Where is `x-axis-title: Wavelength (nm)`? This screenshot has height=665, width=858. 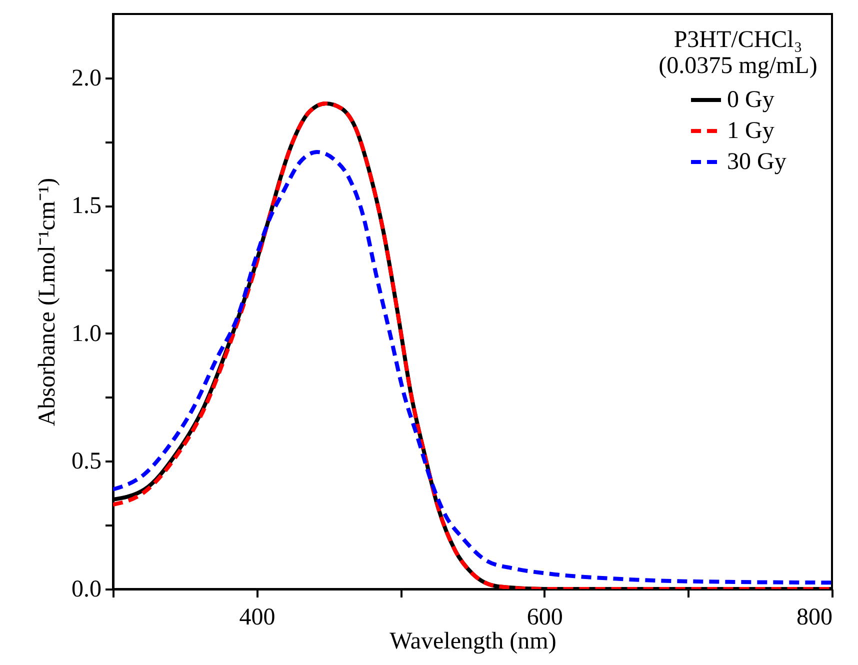
x-axis-title: Wavelength (nm) is located at coordinates (473, 641).